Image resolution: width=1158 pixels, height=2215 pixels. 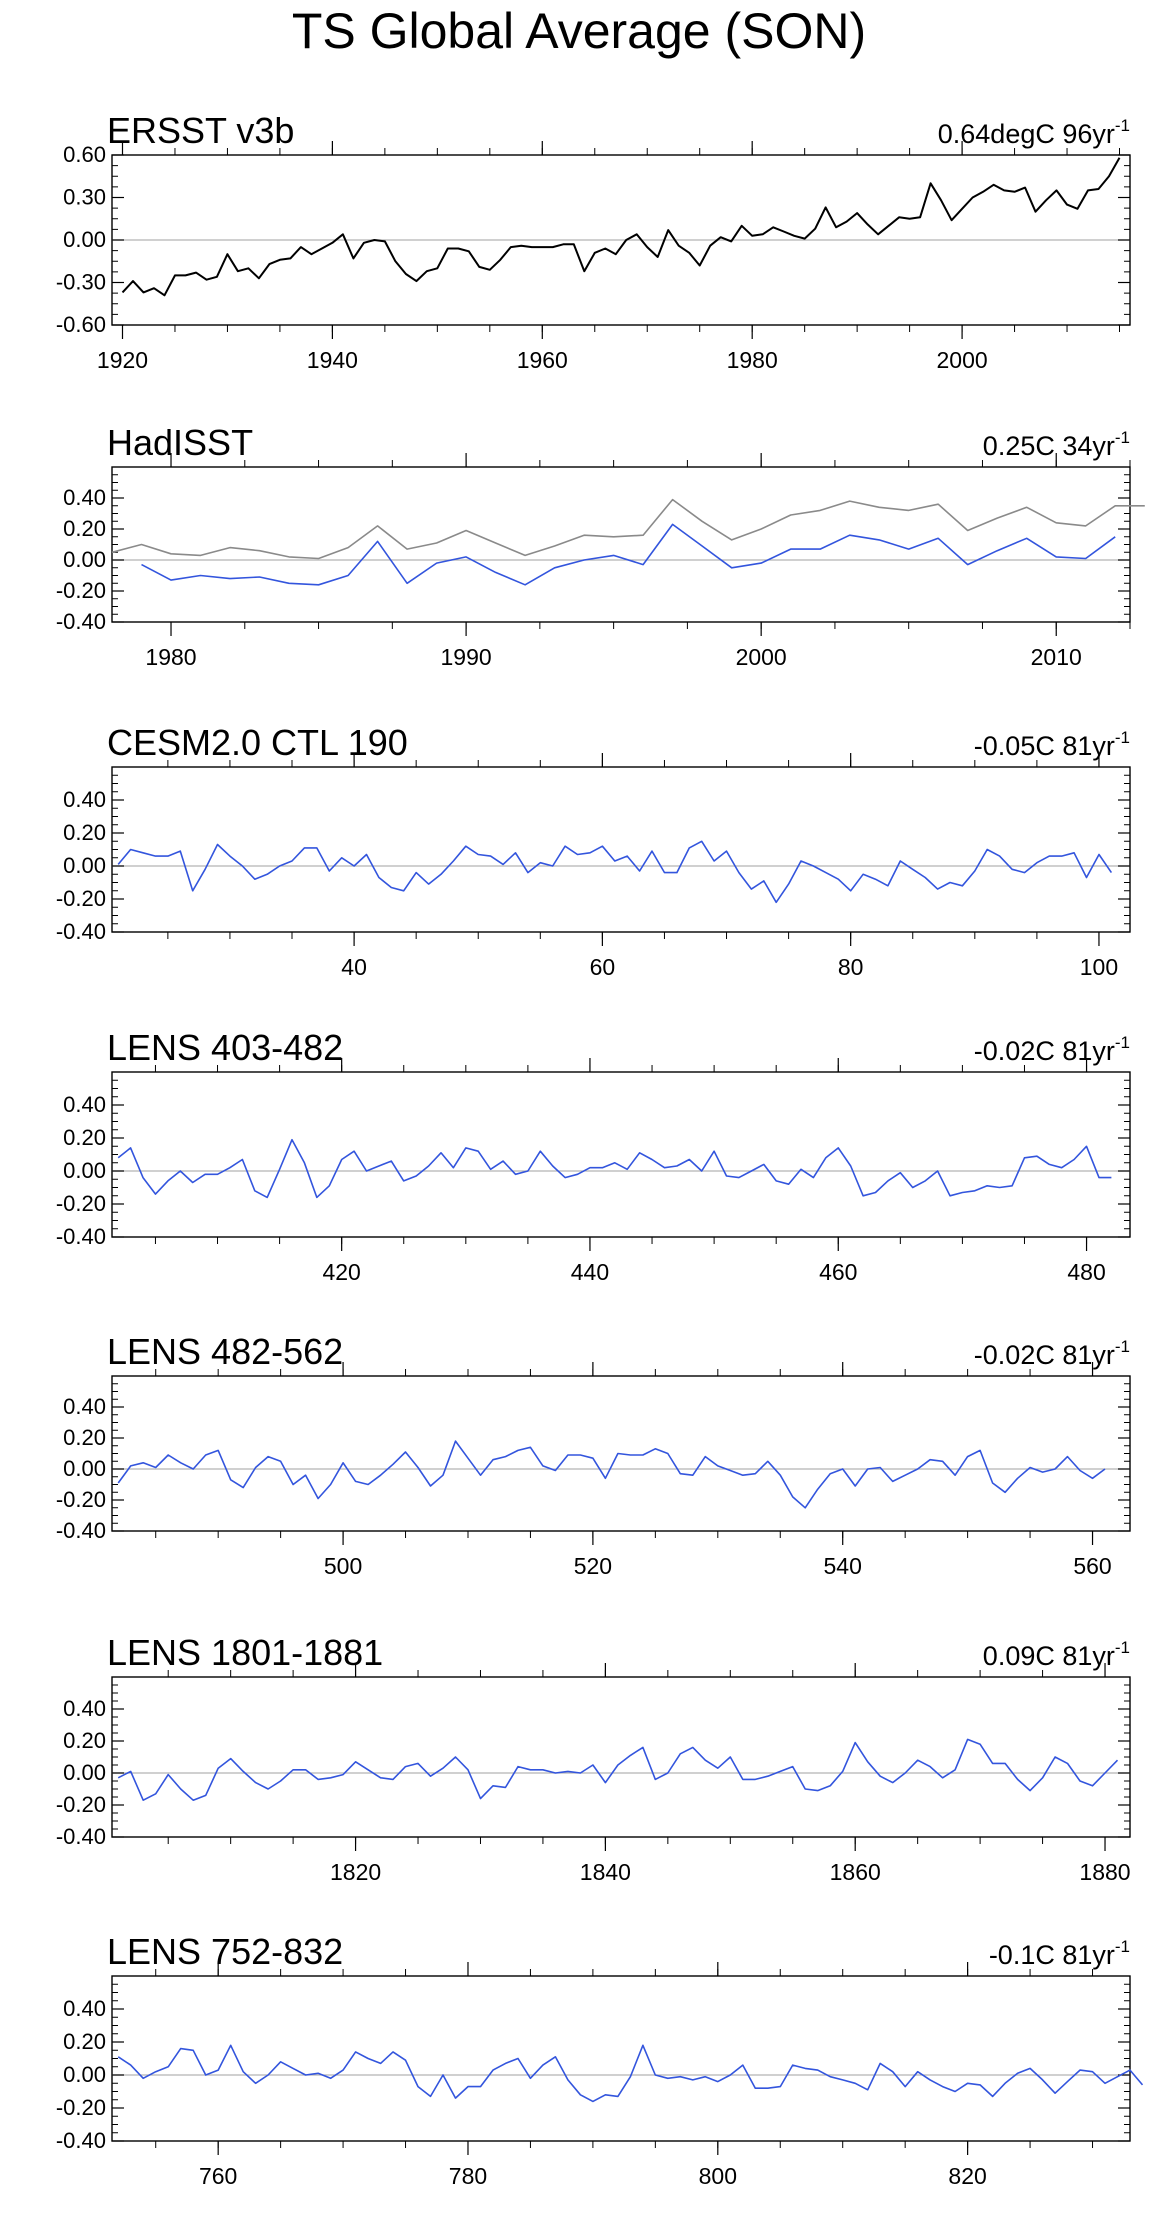 I want to click on x-tick-label: 80, so click(x=851, y=967).